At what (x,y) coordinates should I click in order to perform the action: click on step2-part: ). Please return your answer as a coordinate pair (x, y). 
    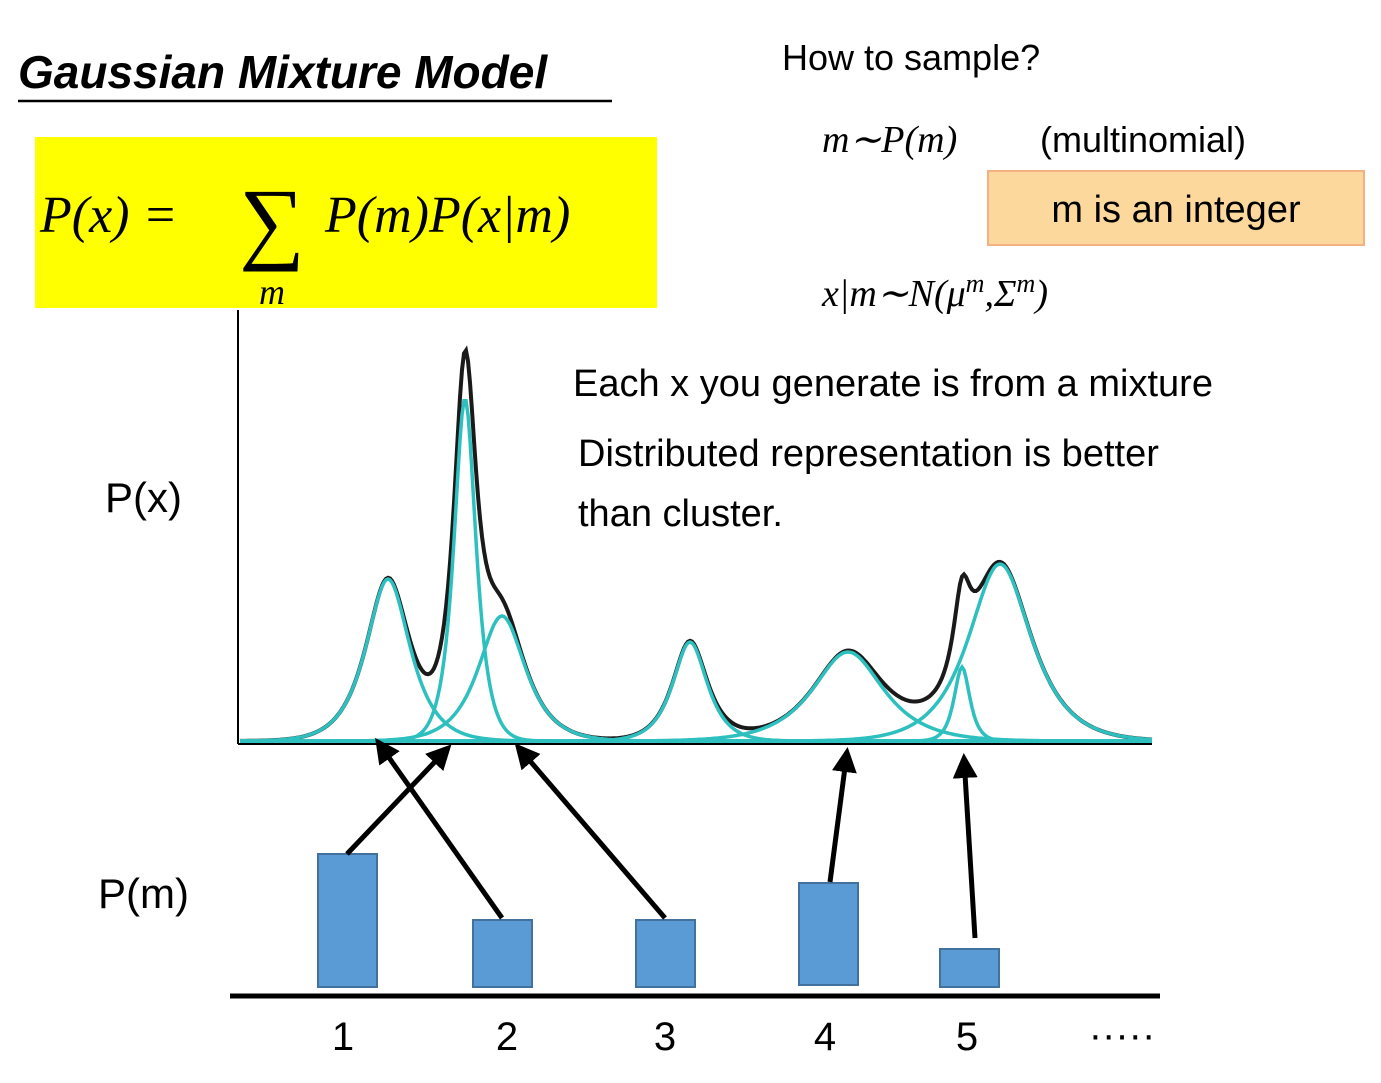
    Looking at the image, I should click on (1040, 294).